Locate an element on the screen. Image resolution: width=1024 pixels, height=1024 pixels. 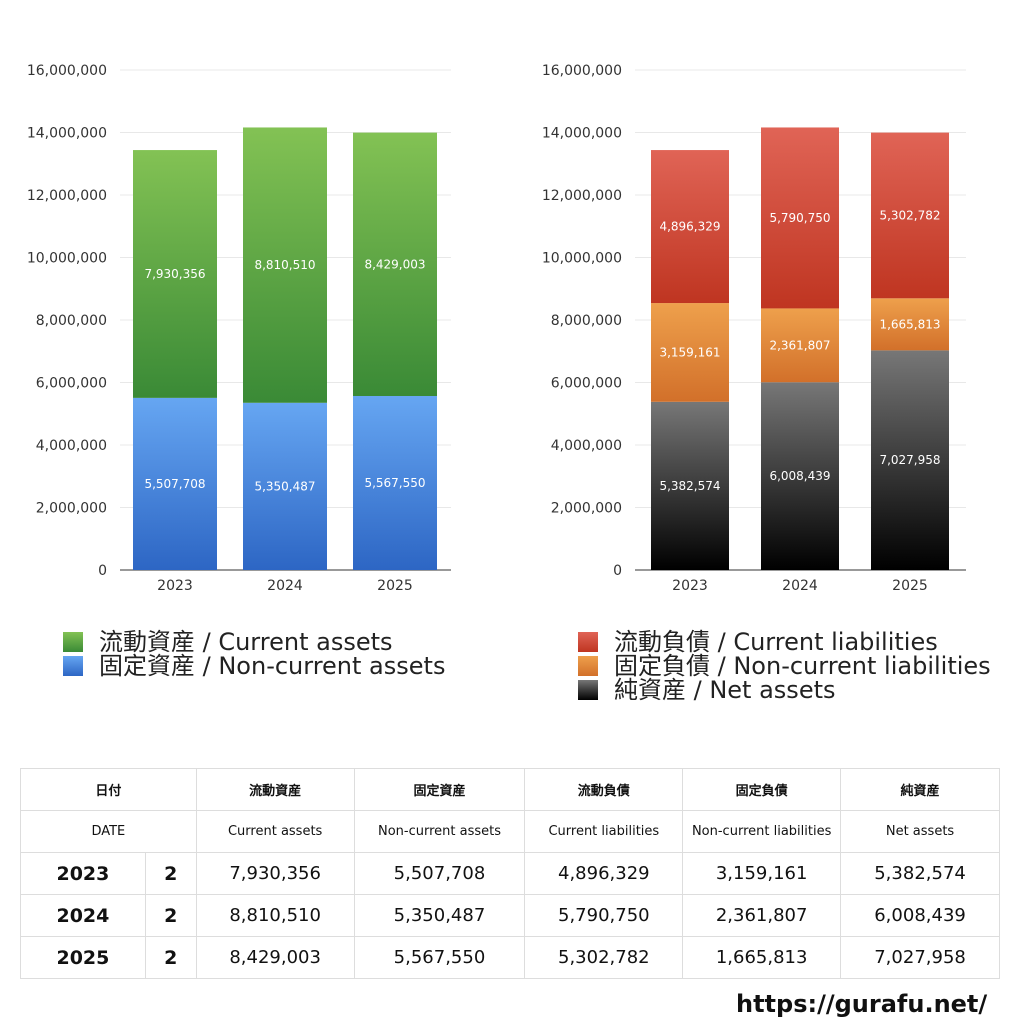
table-cell: 1,665,813 is located at coordinates (762, 957).